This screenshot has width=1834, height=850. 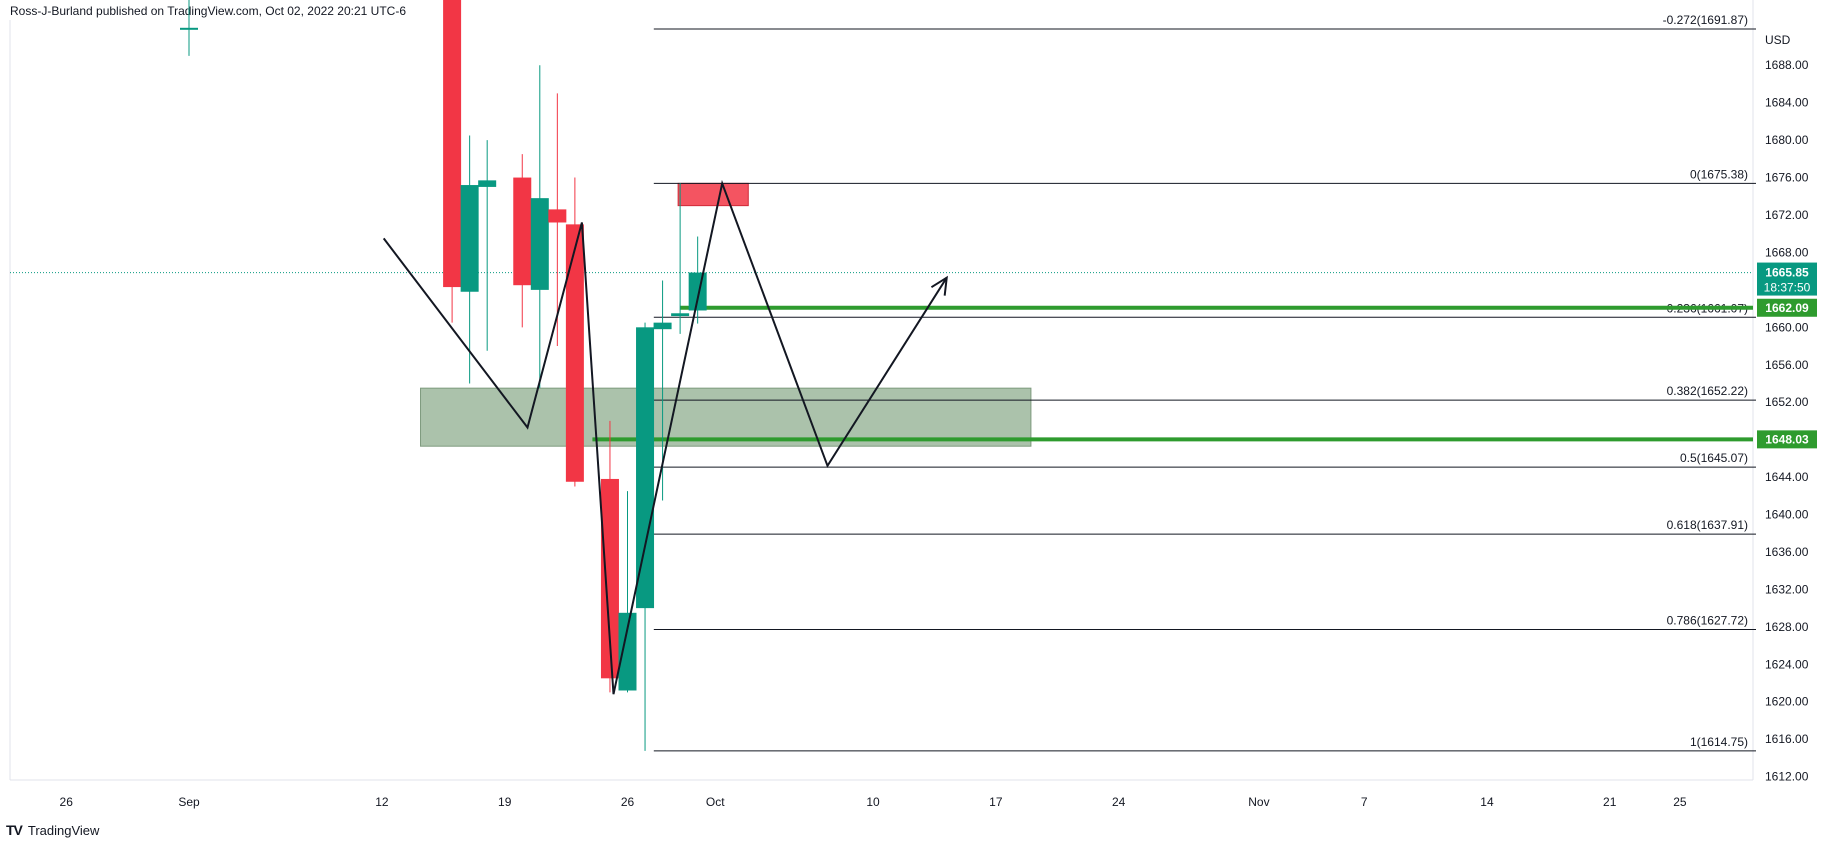 I want to click on price-tick-0: 1612.00, so click(x=1787, y=777).